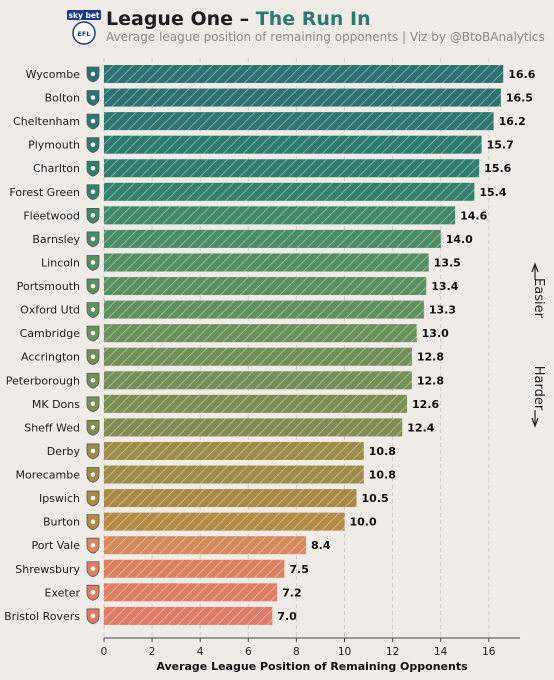 The height and width of the screenshot is (680, 554). What do you see at coordinates (93, 345) in the screenshot?
I see `team-crests` at bounding box center [93, 345].